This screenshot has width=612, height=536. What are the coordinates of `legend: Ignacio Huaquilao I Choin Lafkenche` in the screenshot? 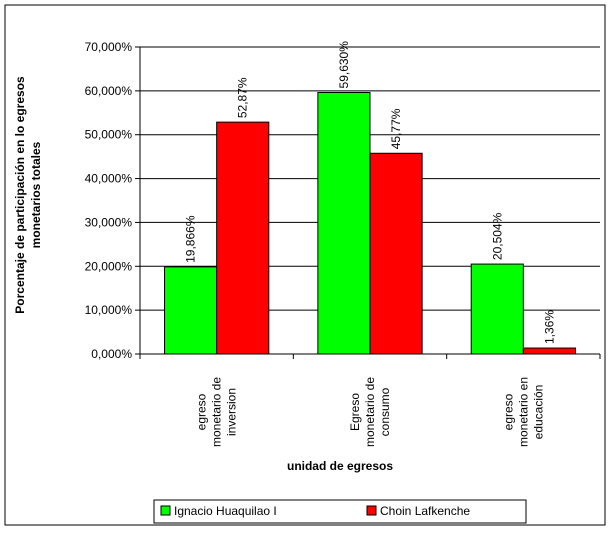 It's located at (340, 511).